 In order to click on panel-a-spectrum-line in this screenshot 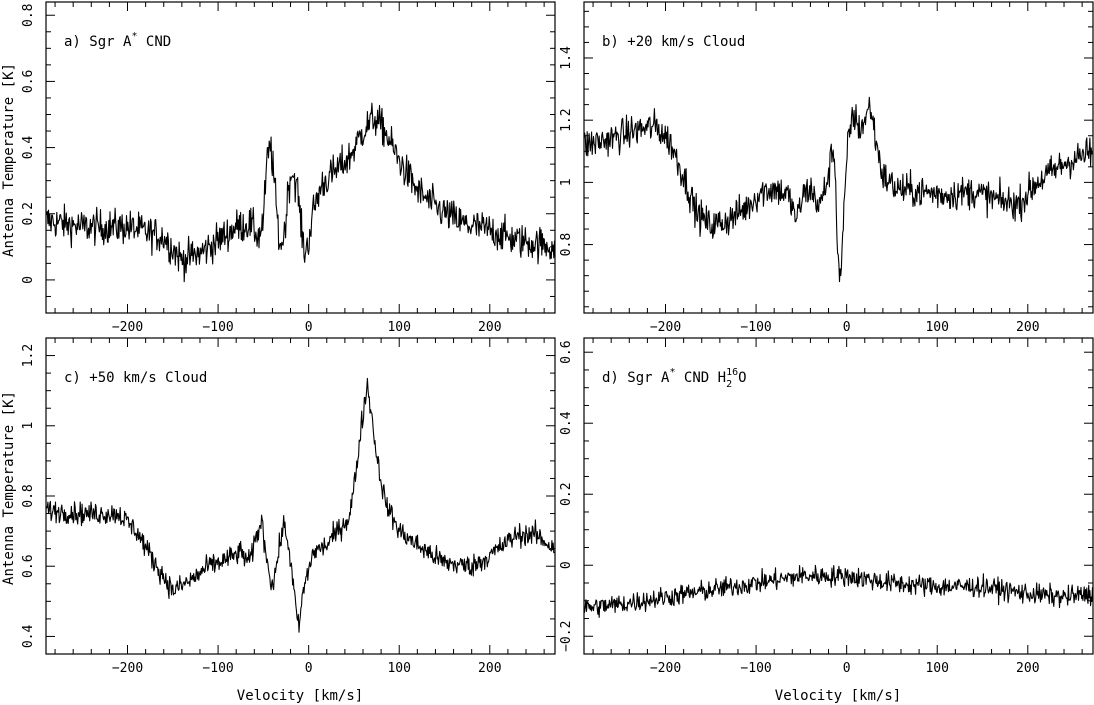, I will do `click(300, 192)`.